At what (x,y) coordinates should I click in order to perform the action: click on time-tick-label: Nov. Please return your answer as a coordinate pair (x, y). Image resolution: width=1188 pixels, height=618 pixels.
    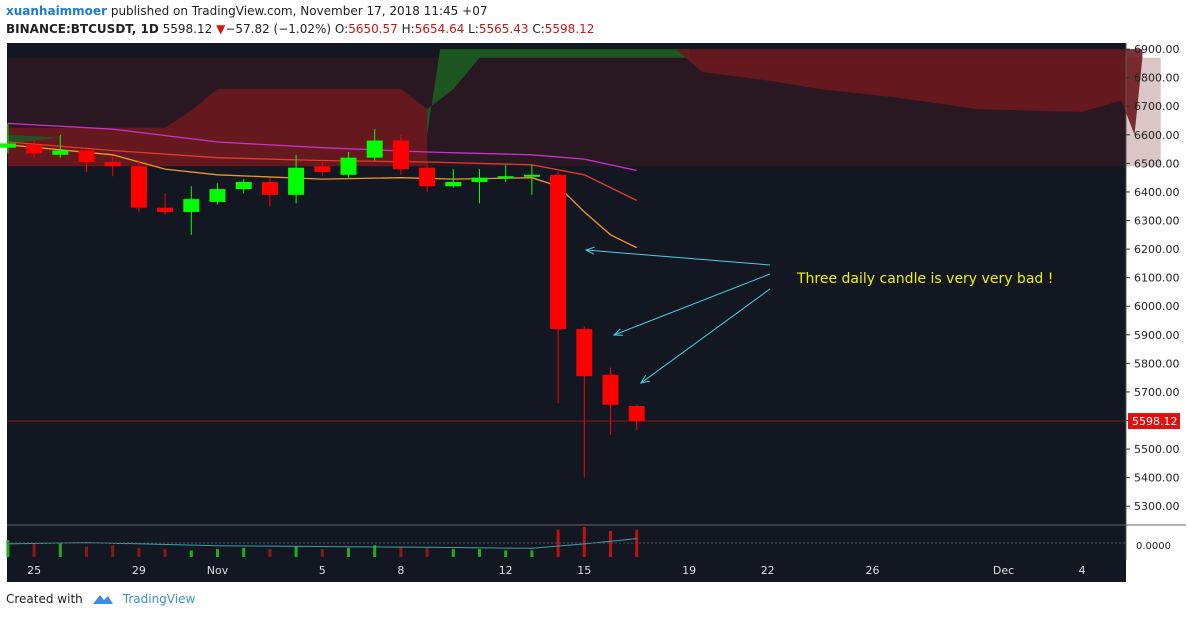
    Looking at the image, I should click on (218, 570).